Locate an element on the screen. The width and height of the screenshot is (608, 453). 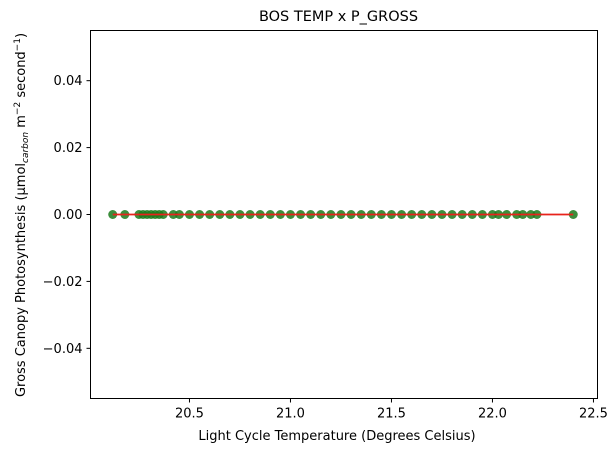
y-axis-label-sup2: −1 is located at coordinates (18, 44).